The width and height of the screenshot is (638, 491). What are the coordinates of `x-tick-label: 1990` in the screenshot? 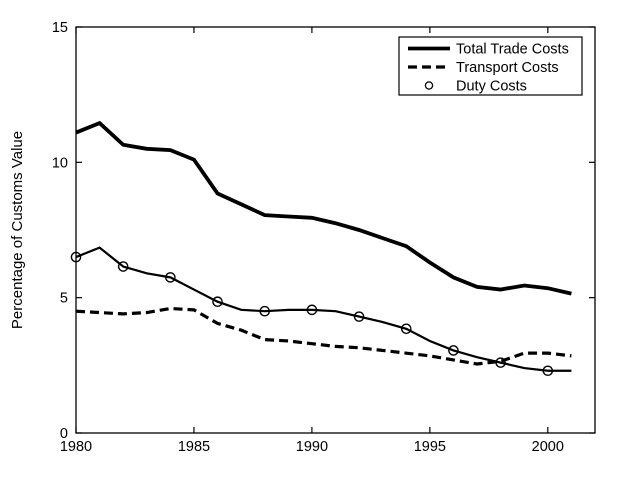 It's located at (312, 447).